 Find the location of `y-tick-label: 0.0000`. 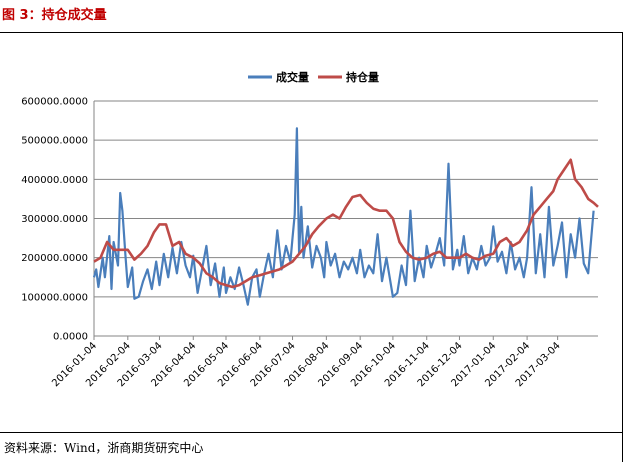

y-tick-label: 0.0000 is located at coordinates (70, 337).